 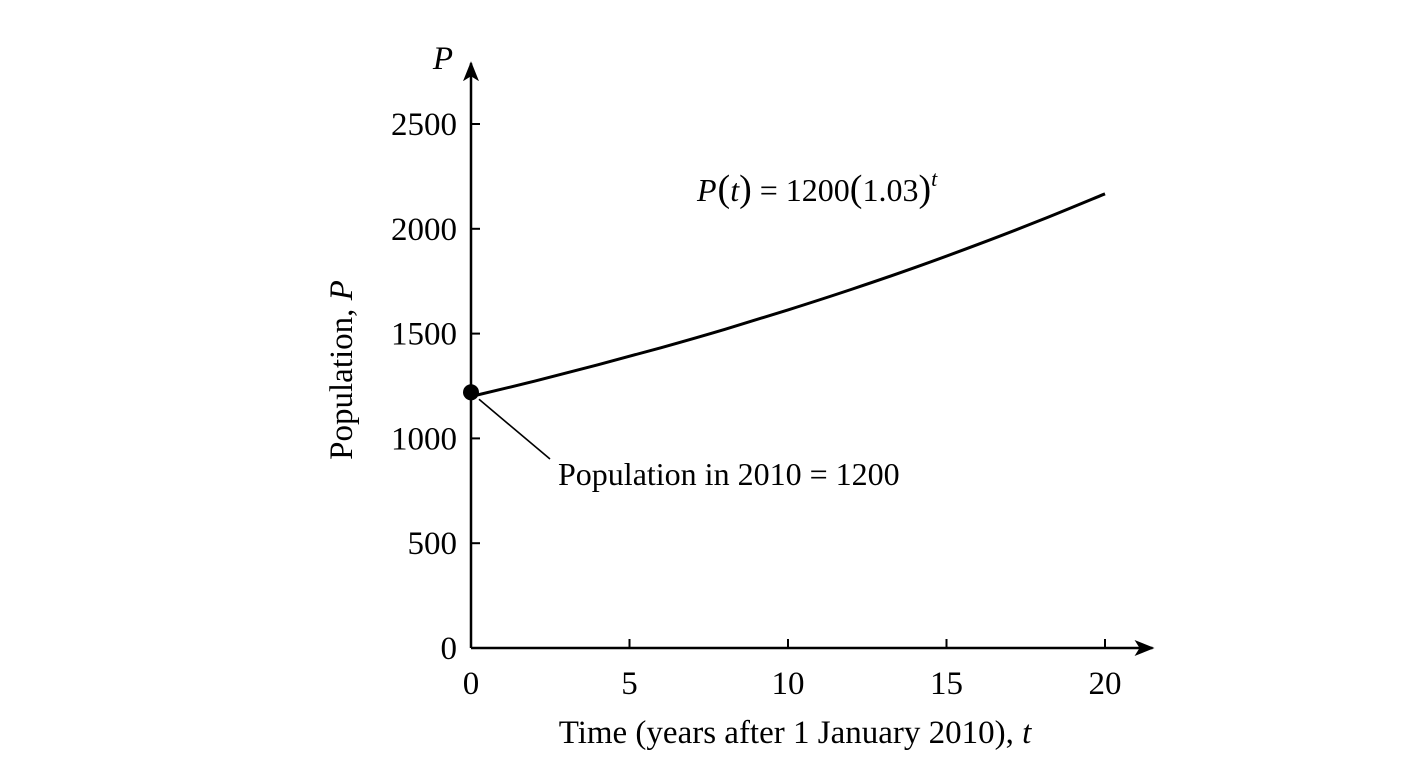 What do you see at coordinates (471, 392) in the screenshot?
I see `initial-population-point` at bounding box center [471, 392].